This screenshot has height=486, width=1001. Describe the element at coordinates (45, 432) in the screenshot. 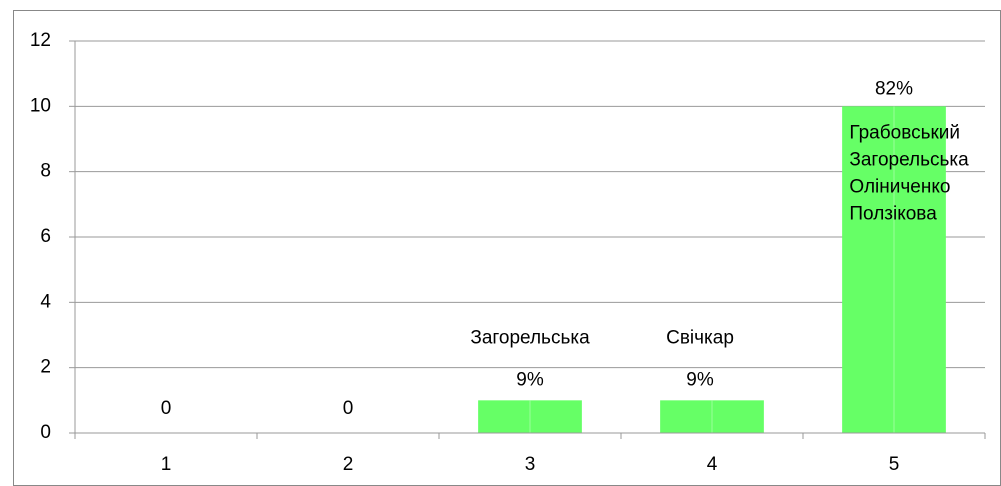

I see `y-tick-label: 0` at that location.